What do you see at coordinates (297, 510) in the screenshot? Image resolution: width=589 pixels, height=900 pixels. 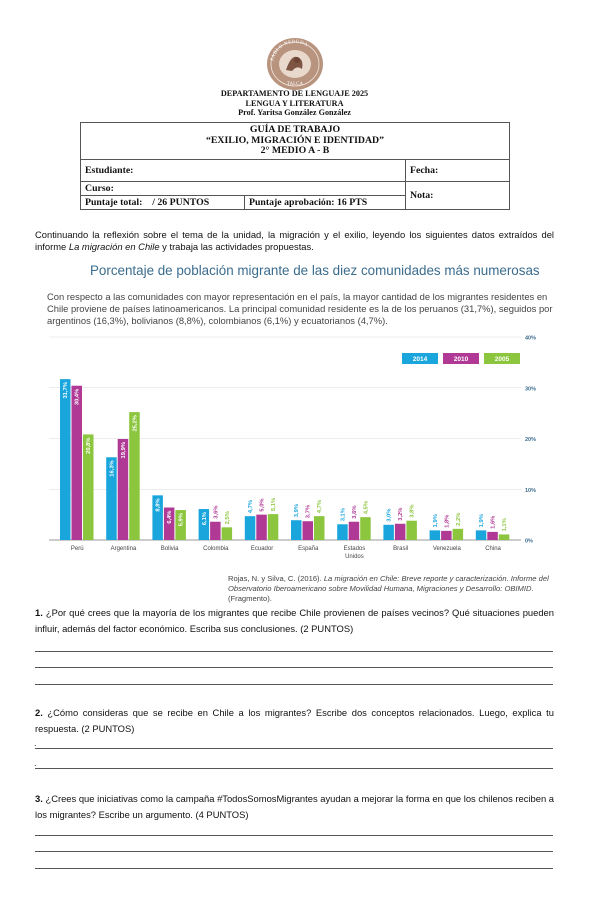 I see `data-label: 3,9%` at bounding box center [297, 510].